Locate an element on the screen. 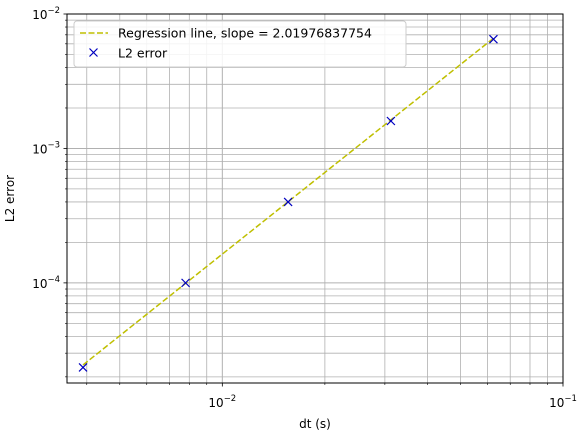 This screenshot has width=579, height=432. x-axis-label: dt (s) is located at coordinates (315, 424).